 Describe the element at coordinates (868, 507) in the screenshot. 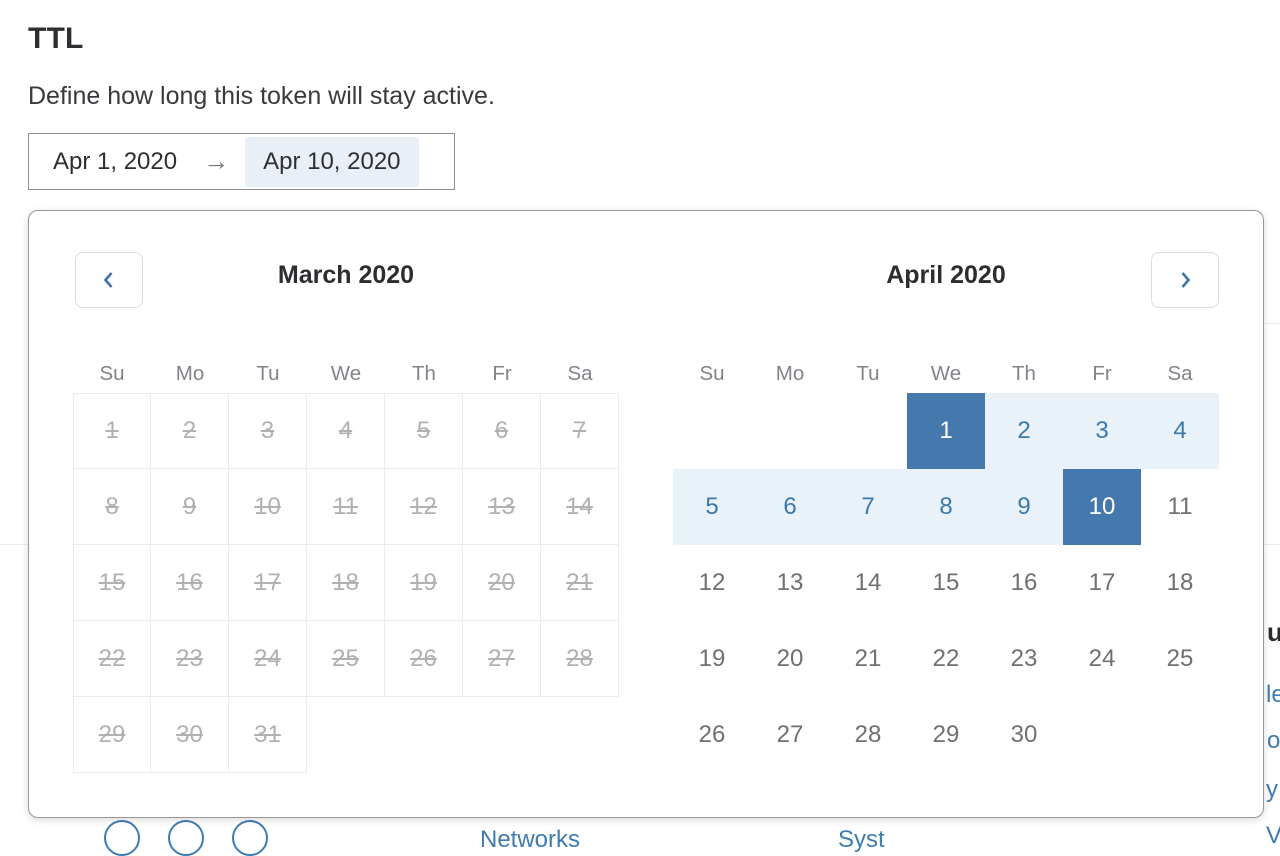

I see `day-cell-apr-7: 7` at that location.